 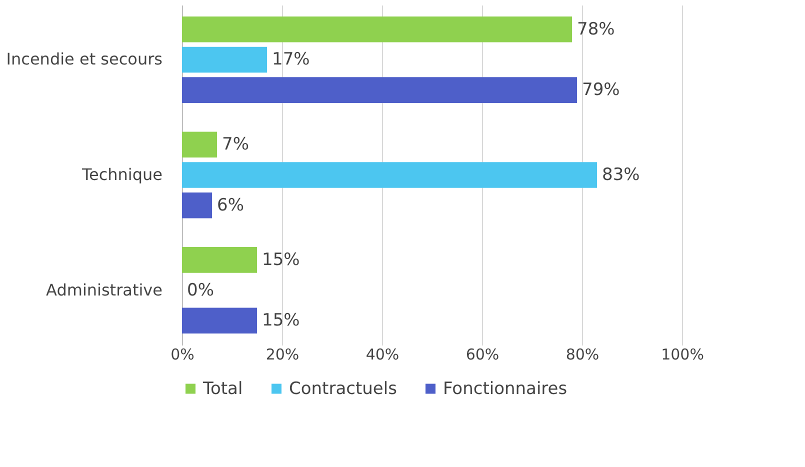 What do you see at coordinates (200, 290) in the screenshot?
I see `data-label: 0%` at bounding box center [200, 290].